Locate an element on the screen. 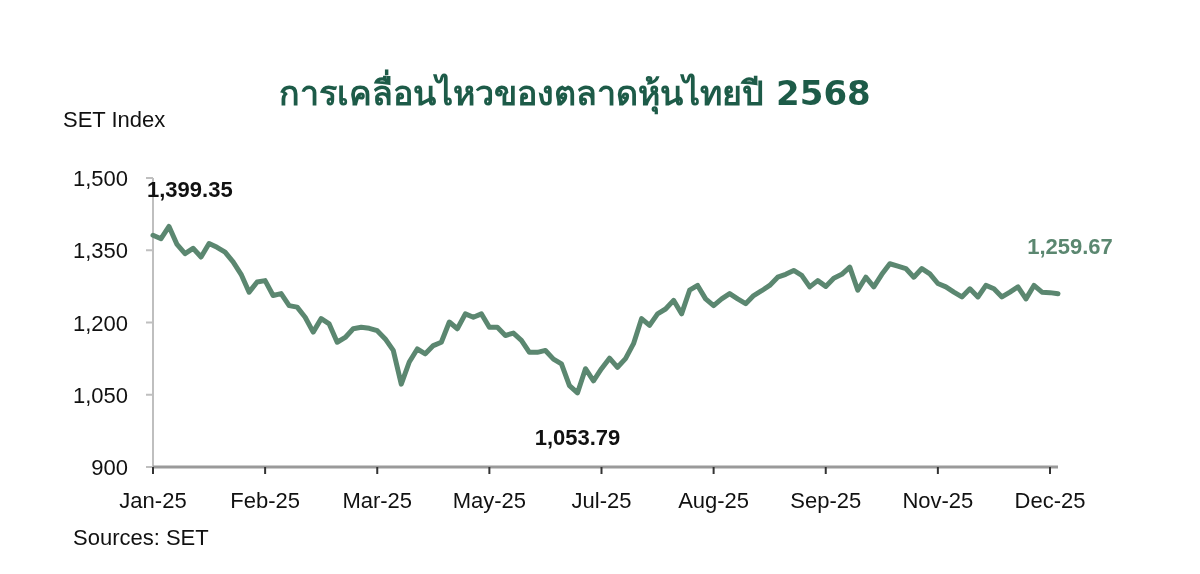 The width and height of the screenshot is (1200, 574). x-tick-label: Aug-25 is located at coordinates (714, 500).